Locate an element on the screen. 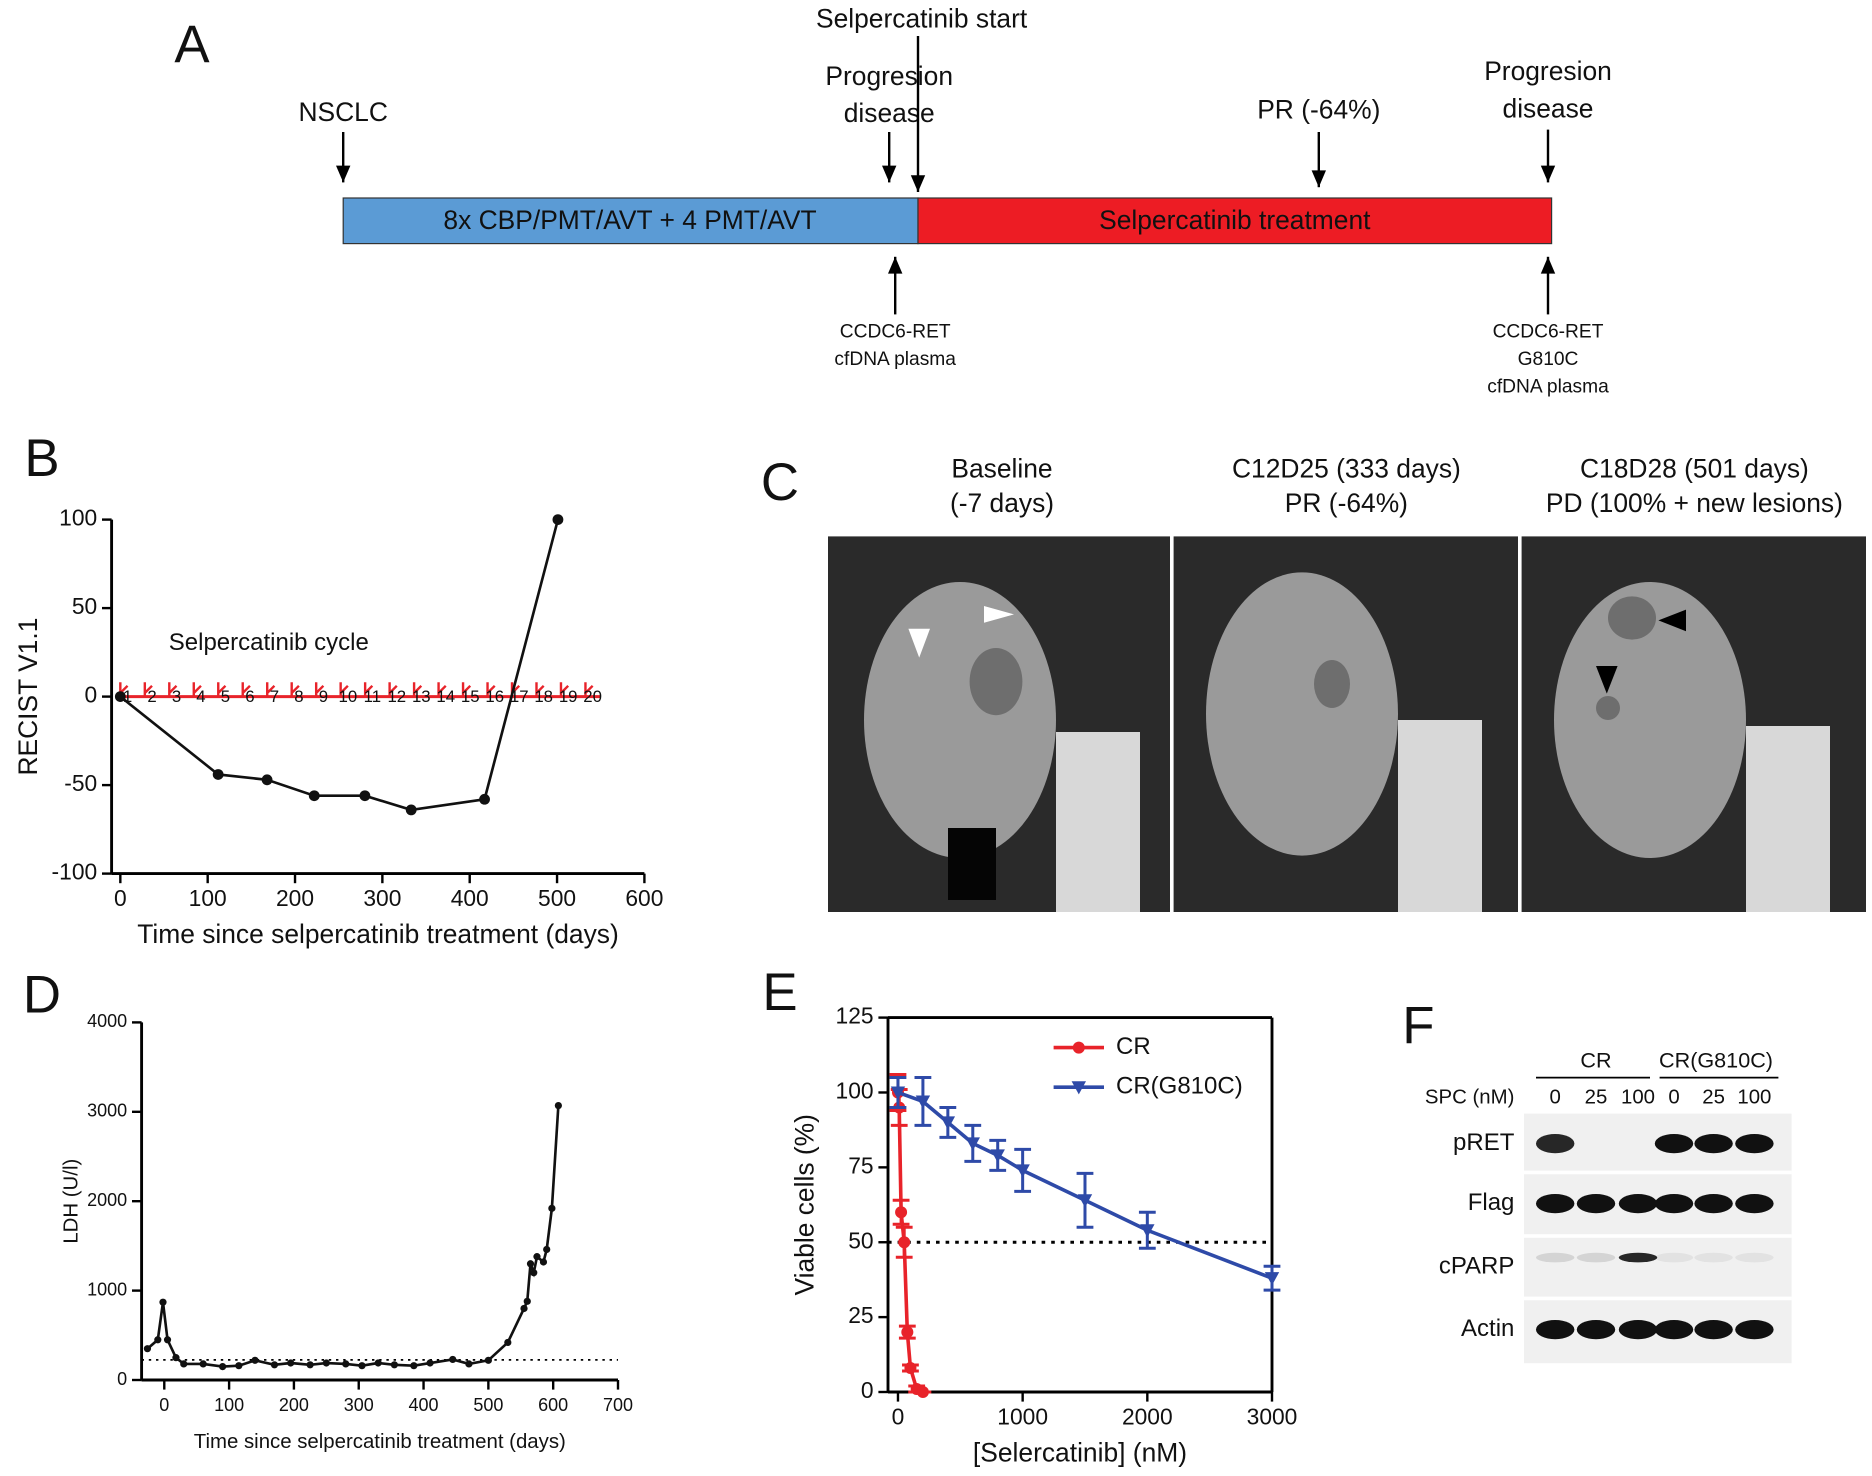 The image size is (1872, 1476). cycle-label: 13 is located at coordinates (421, 696).